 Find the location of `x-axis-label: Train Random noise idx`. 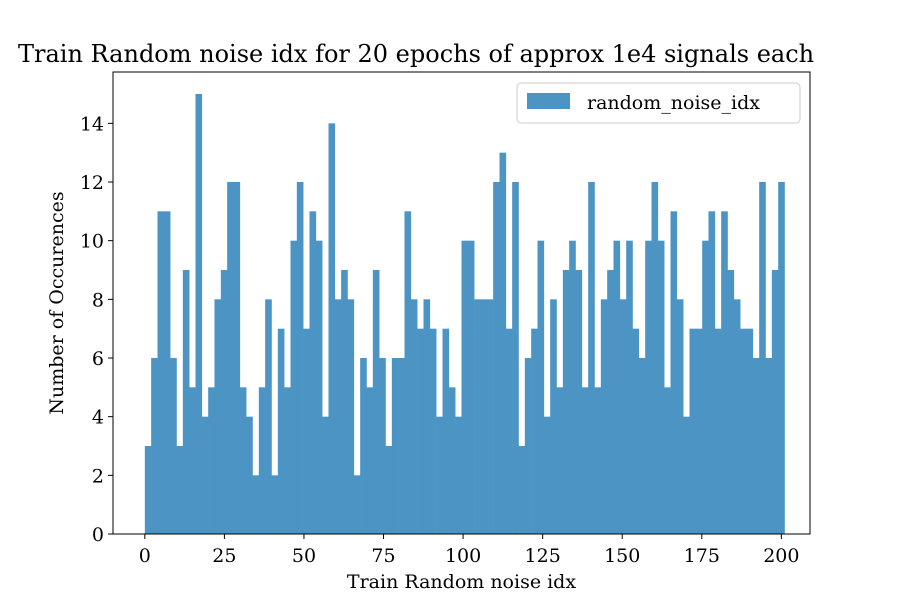

x-axis-label: Train Random noise idx is located at coordinates (461, 582).